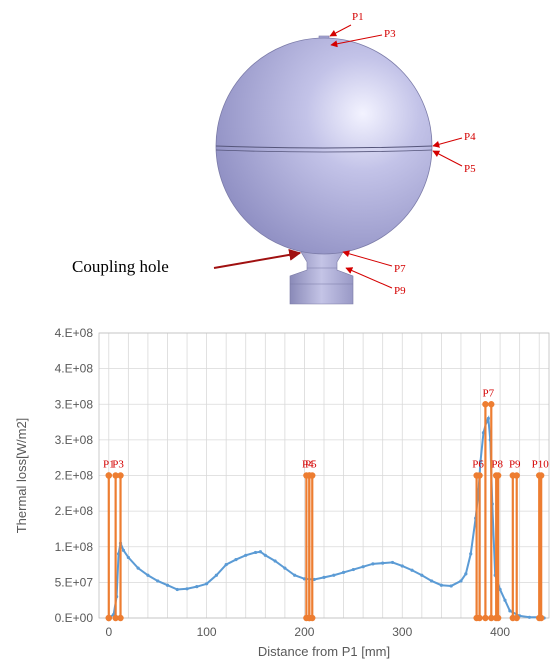 This screenshot has width=556, height=670. Describe the element at coordinates (257, 258) in the screenshot. I see `coupling-hole-arrow` at that location.